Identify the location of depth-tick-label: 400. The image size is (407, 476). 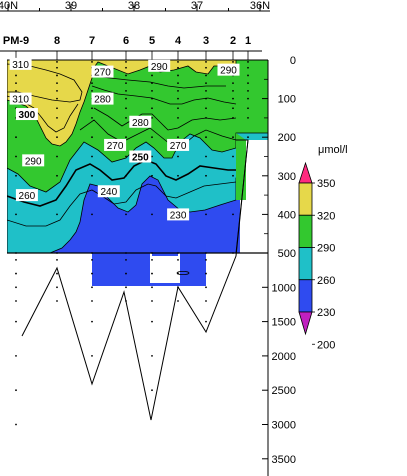
(287, 215).